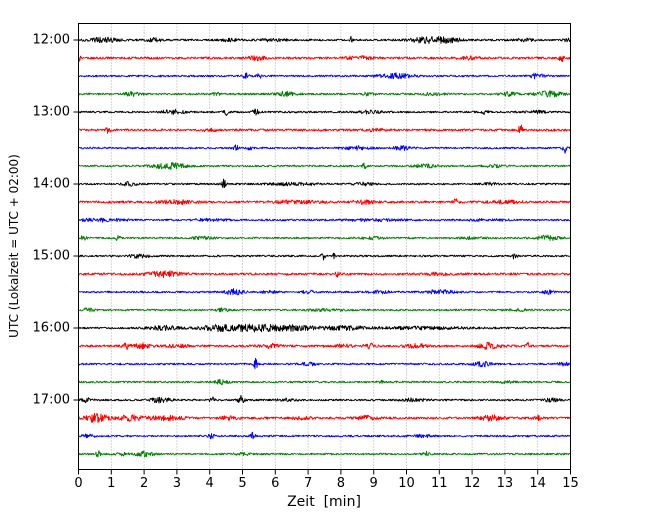 Image resolution: width=650 pixels, height=520 pixels. Describe the element at coordinates (51, 400) in the screenshot. I see `y-tick-label: 17:00` at that location.